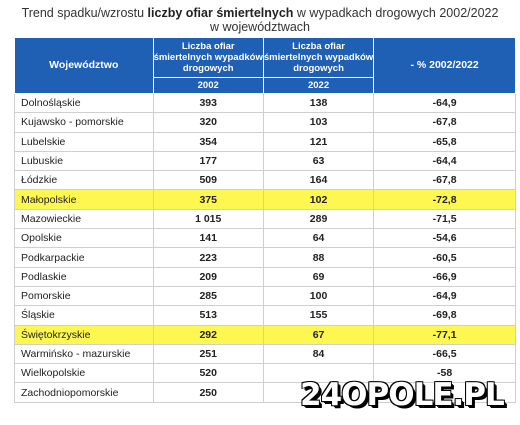  Describe the element at coordinates (318, 392) in the screenshot. I see `value-2022-cell` at that location.